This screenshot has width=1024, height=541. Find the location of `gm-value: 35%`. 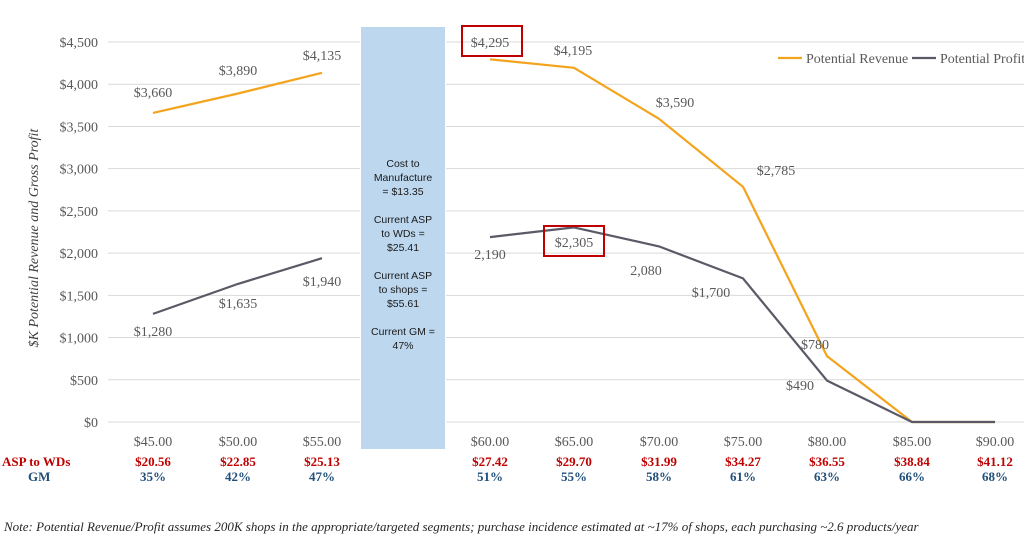

gm-value: 35% is located at coordinates (153, 476).